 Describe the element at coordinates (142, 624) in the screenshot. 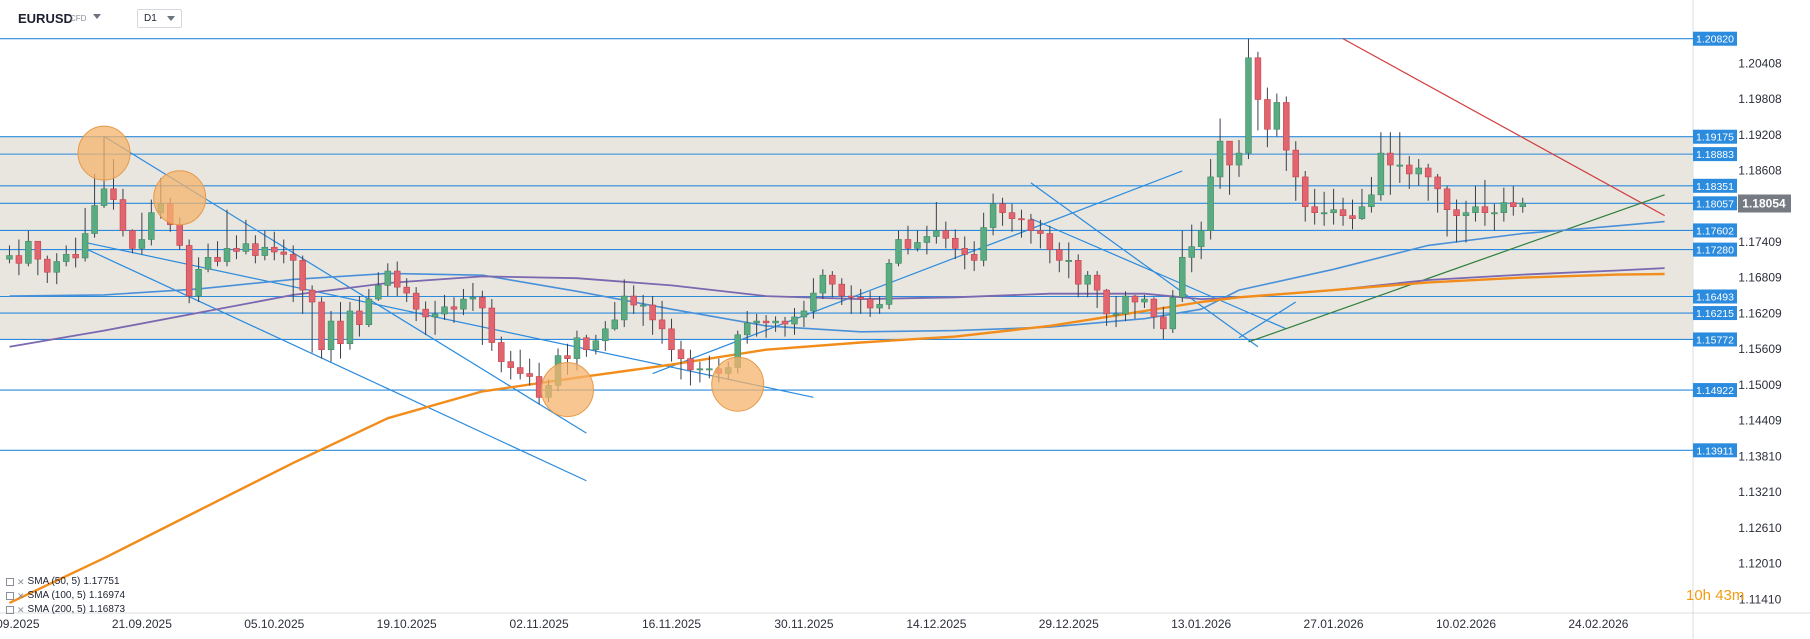

I see `x-tick-label: 21.09.2025` at that location.